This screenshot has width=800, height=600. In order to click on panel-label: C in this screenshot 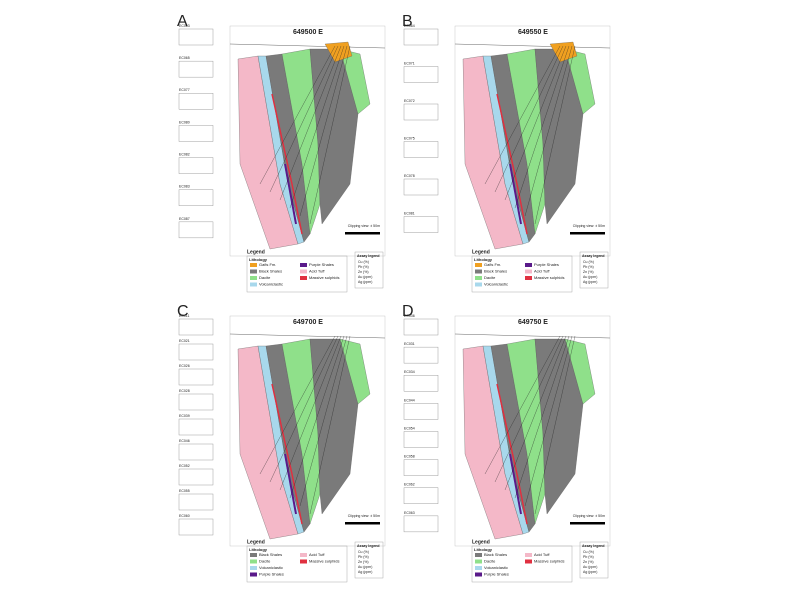, I will do `click(183, 311)`.